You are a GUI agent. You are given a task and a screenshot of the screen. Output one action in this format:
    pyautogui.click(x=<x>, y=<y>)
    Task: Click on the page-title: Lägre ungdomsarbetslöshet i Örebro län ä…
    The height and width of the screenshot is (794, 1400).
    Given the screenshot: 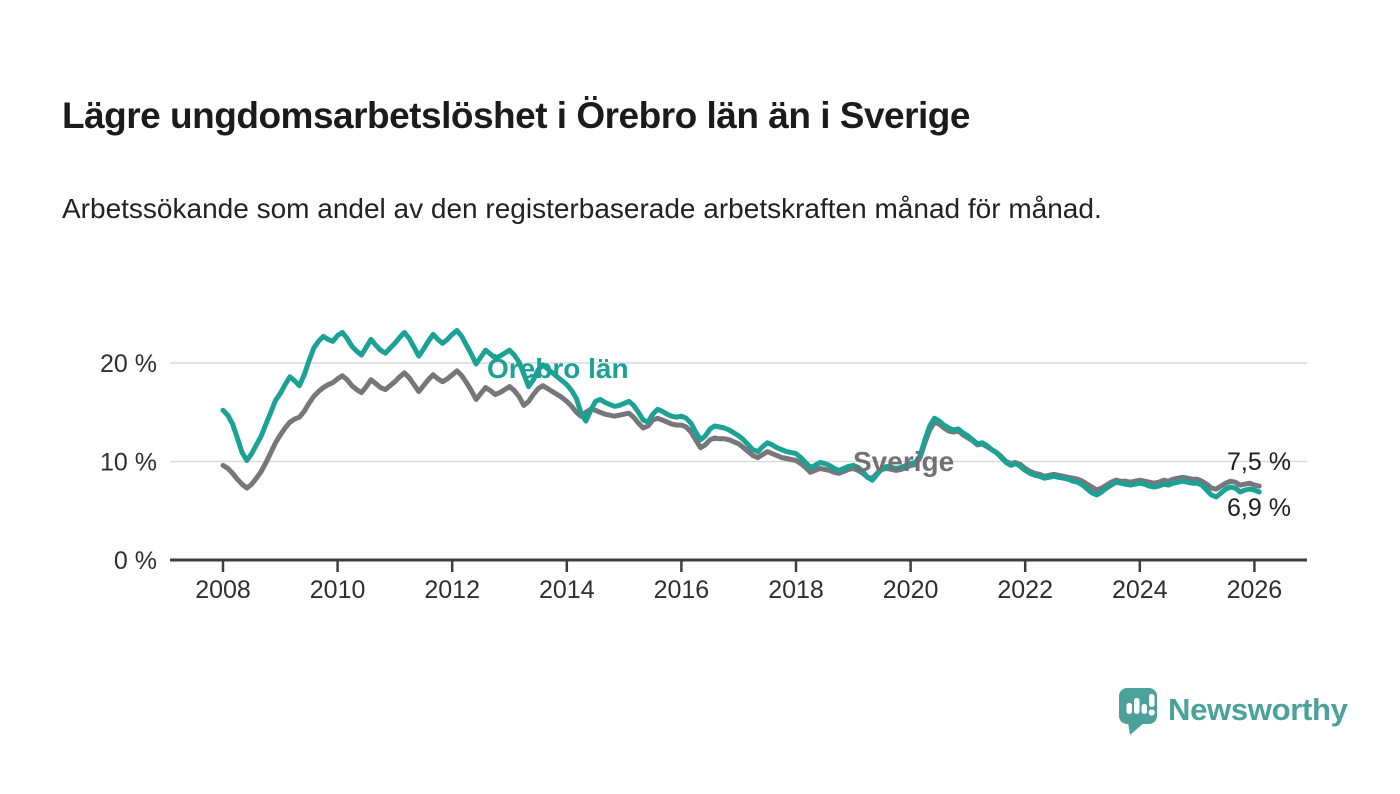 What is the action you would take?
    pyautogui.click(x=516, y=115)
    